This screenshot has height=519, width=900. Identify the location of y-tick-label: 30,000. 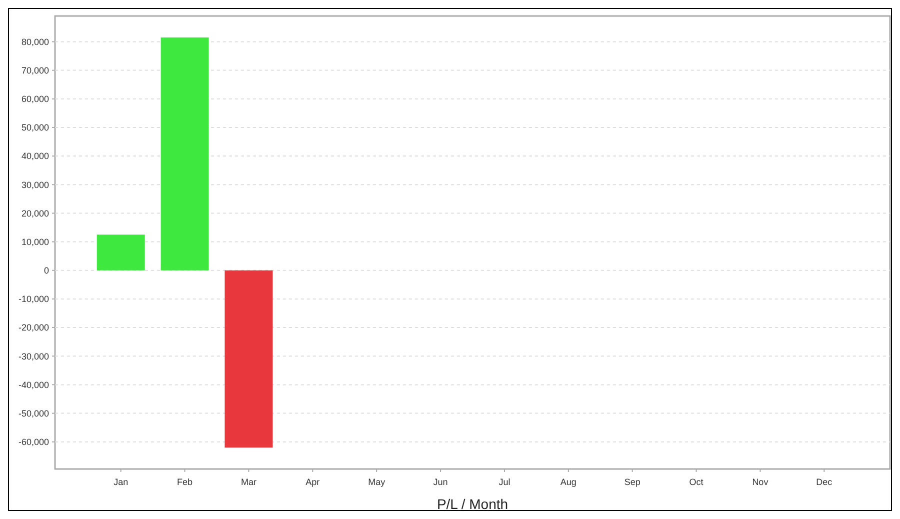
(35, 185).